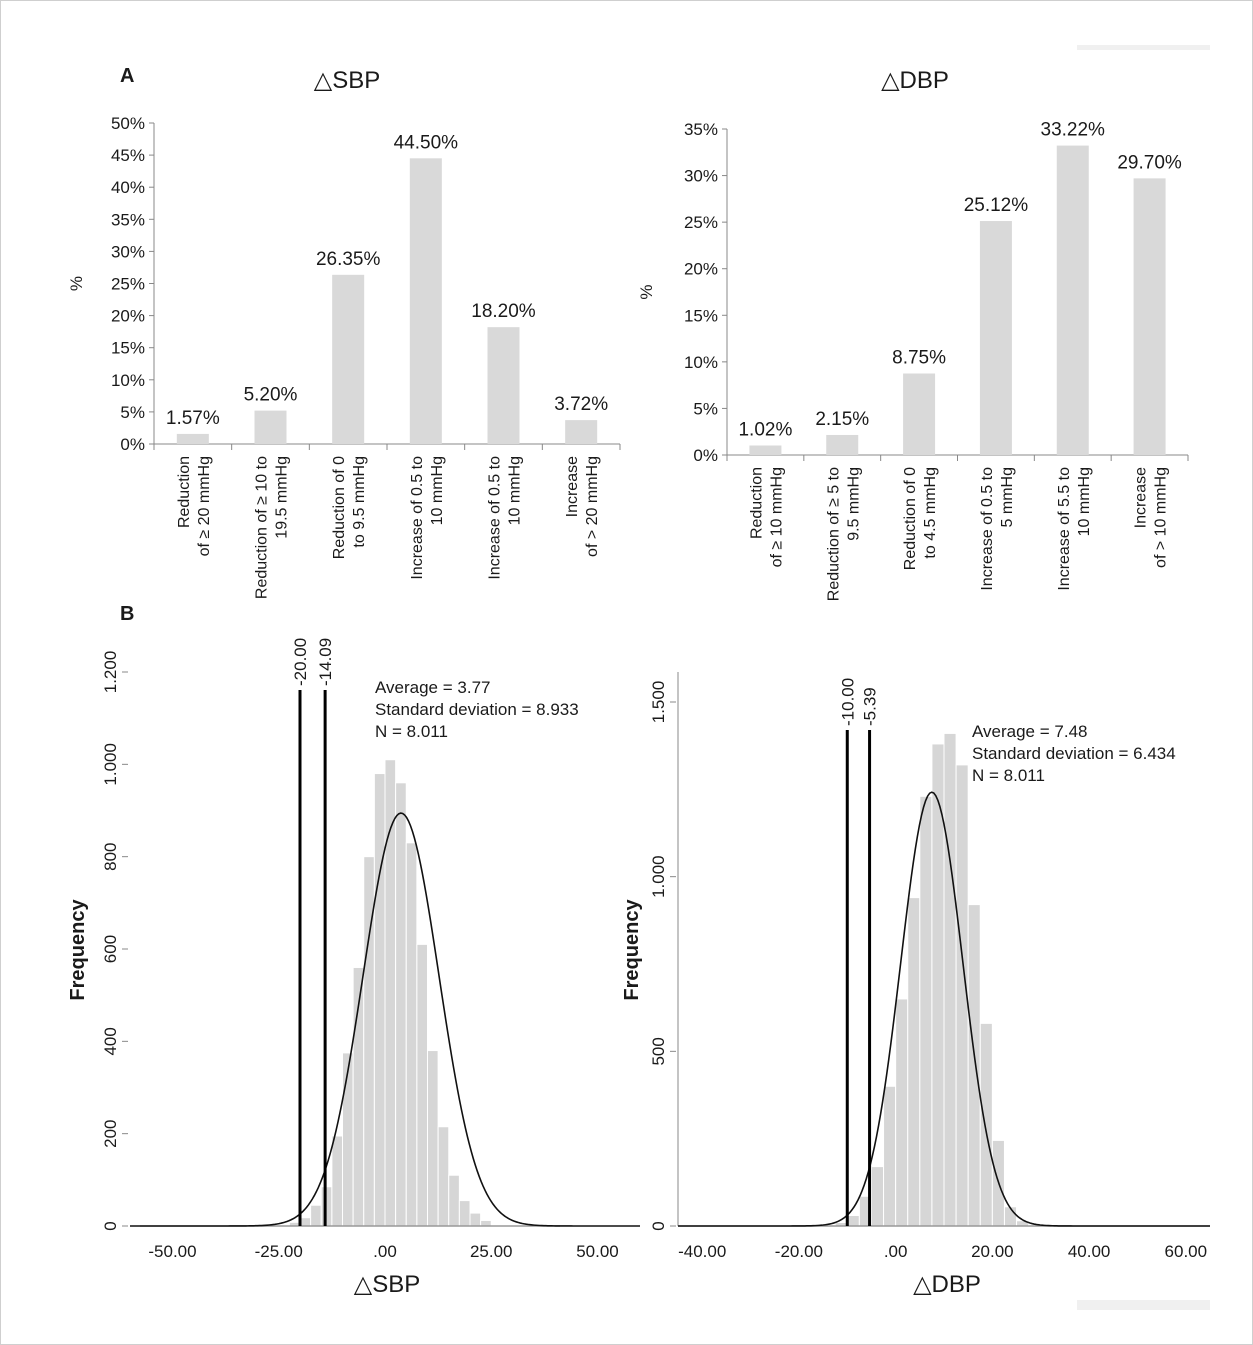  What do you see at coordinates (325, 662) in the screenshot?
I see `threshold-label: -14.09` at bounding box center [325, 662].